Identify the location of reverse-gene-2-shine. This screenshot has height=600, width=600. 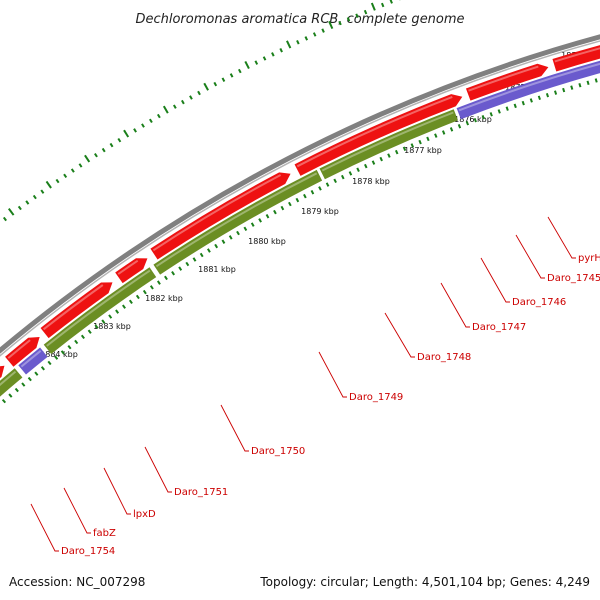
(31, 359).